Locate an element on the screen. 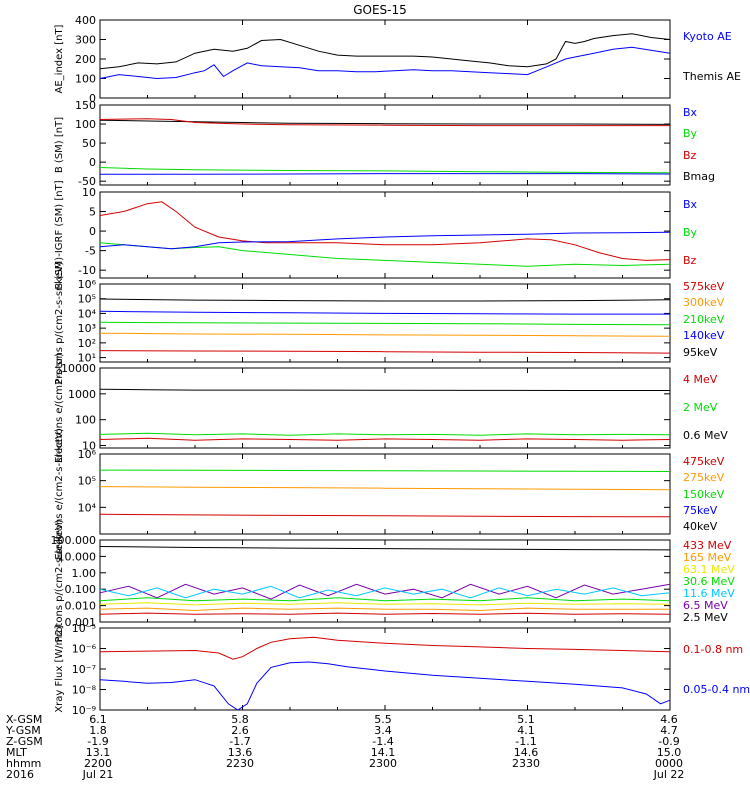 This screenshot has height=800, width=750. y-tick-label: 10⁻⁸ is located at coordinates (84, 690).